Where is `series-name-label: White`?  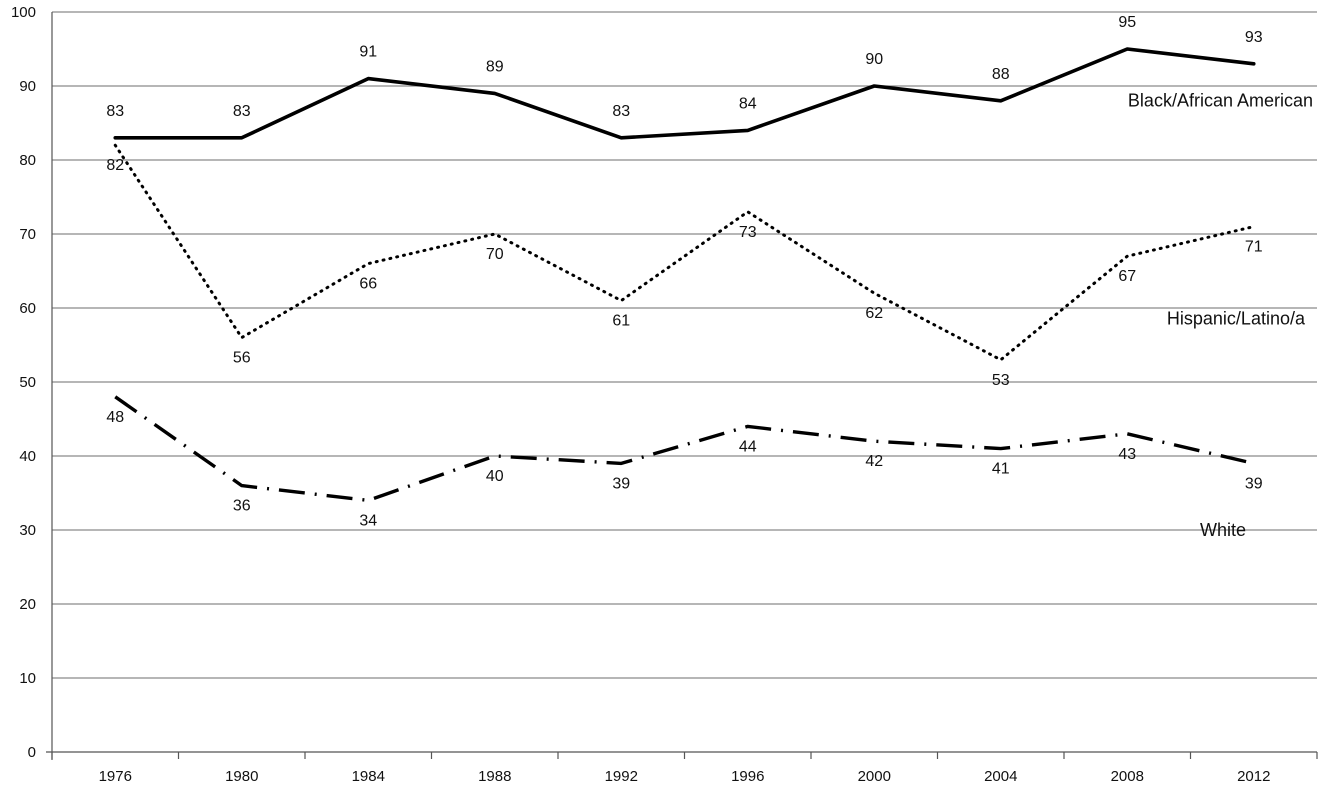 series-name-label: White is located at coordinates (1223, 530).